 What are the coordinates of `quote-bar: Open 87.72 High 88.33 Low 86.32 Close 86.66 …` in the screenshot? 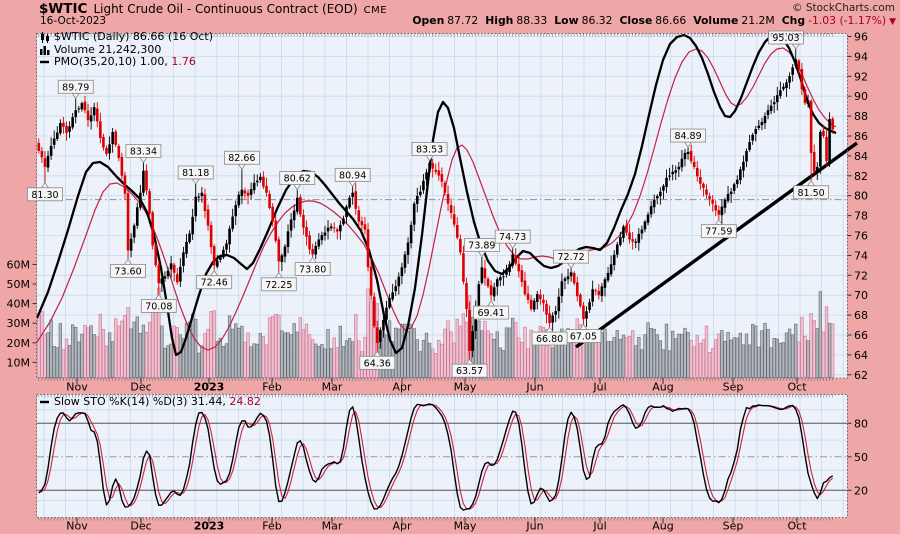 It's located at (654, 20).